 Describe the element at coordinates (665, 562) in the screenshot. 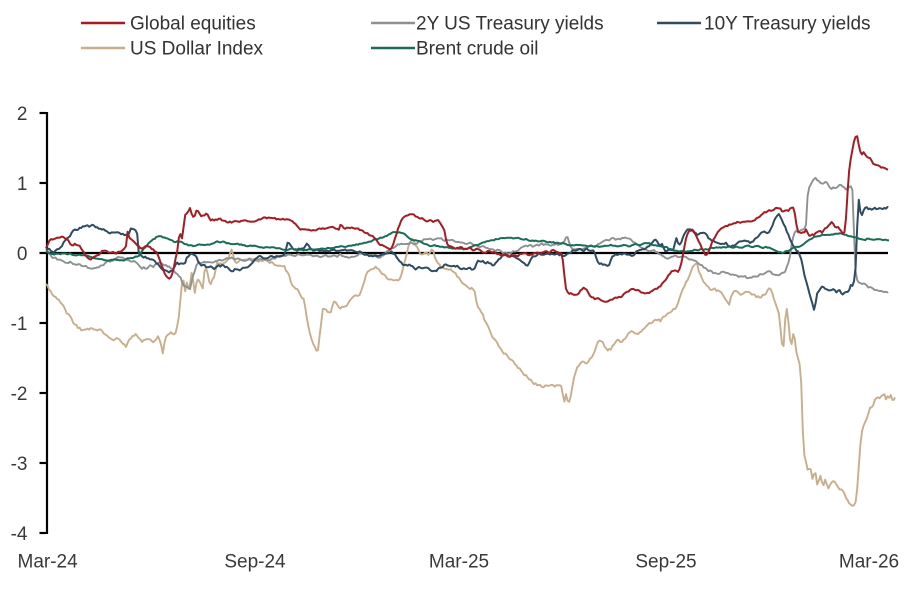

I see `svg-text: Sep-25` at that location.